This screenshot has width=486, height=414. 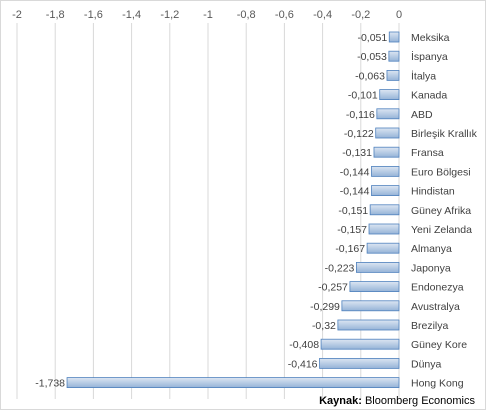 I want to click on category-label: Hong Kong, so click(x=437, y=384).